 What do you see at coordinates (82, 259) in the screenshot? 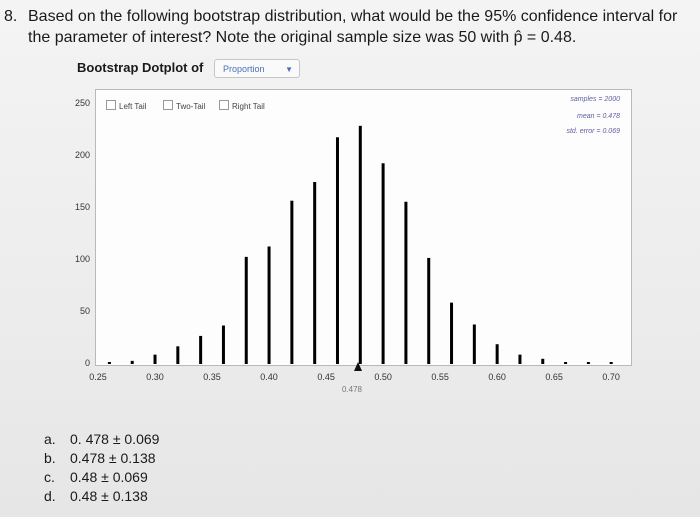
I see `y-tick-label: 100` at bounding box center [82, 259].